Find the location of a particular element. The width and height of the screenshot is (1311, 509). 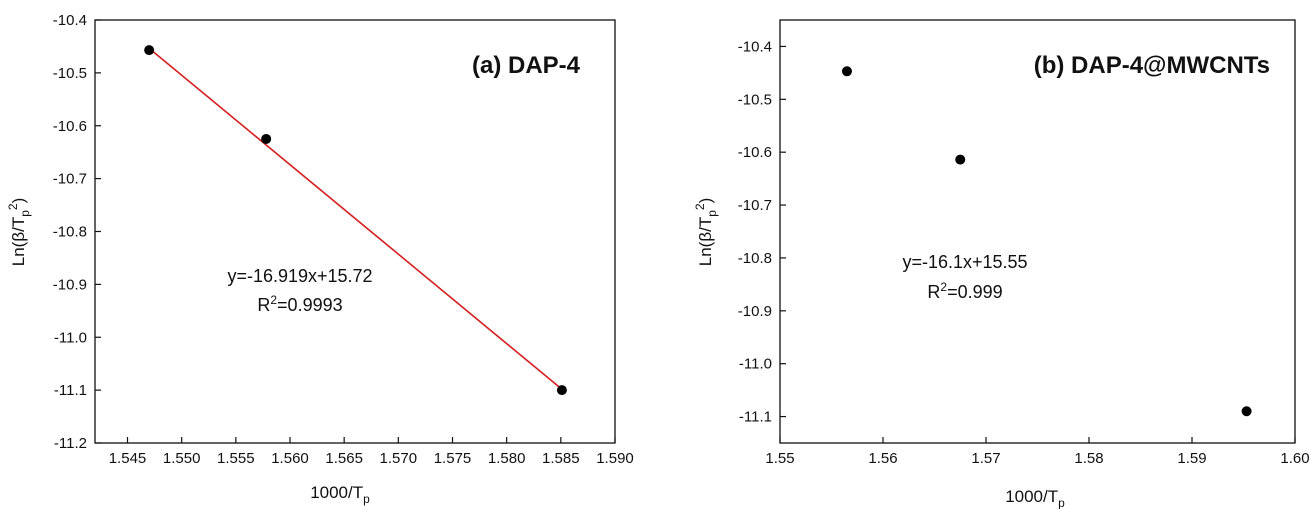

chart-title: (a) DAP-4 is located at coordinates (526, 65).